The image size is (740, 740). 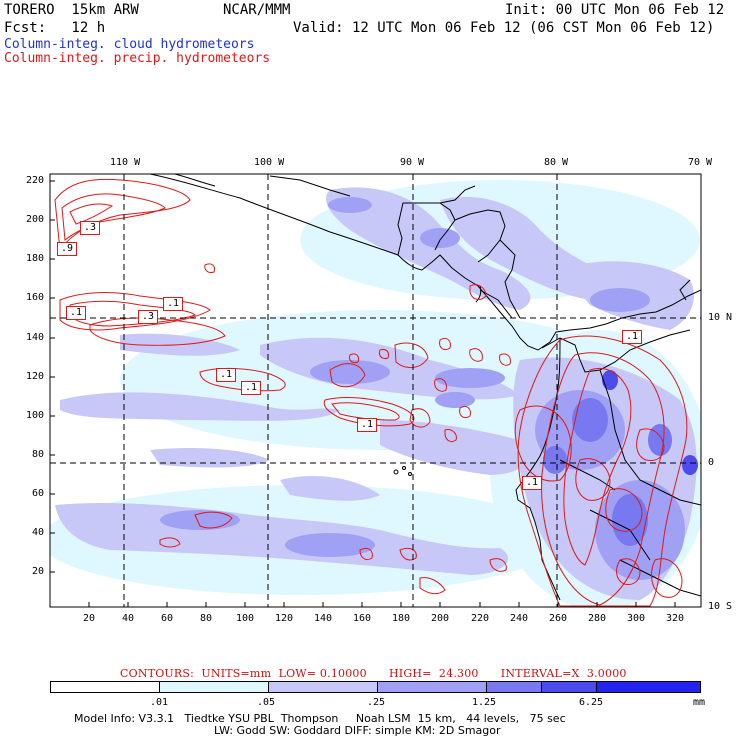 What do you see at coordinates (323, 618) in the screenshot?
I see `grid-x-label: 140` at bounding box center [323, 618].